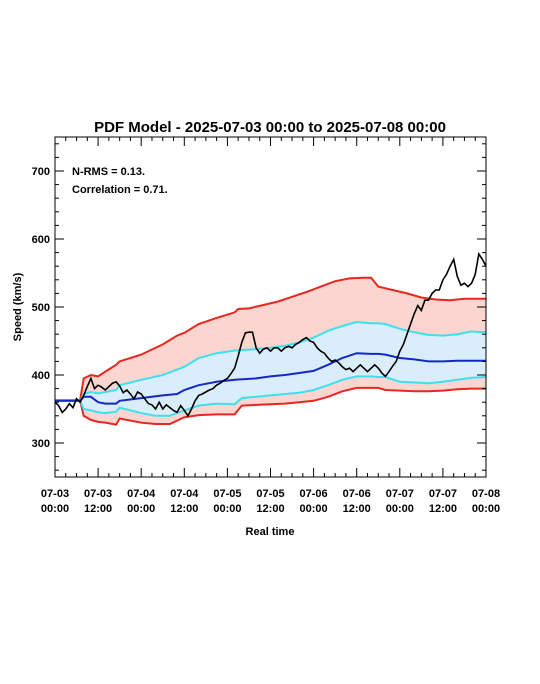 Image resolution: width=540 pixels, height=684 pixels. What do you see at coordinates (41, 376) in the screenshot?
I see `y-tick-label: 400` at bounding box center [41, 376].